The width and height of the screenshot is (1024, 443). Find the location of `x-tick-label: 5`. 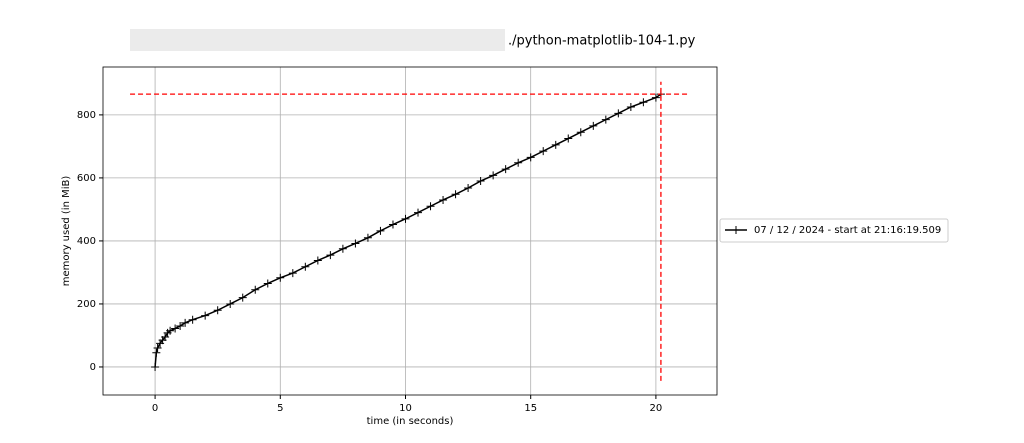

x-tick-label: 5 is located at coordinates (280, 408).